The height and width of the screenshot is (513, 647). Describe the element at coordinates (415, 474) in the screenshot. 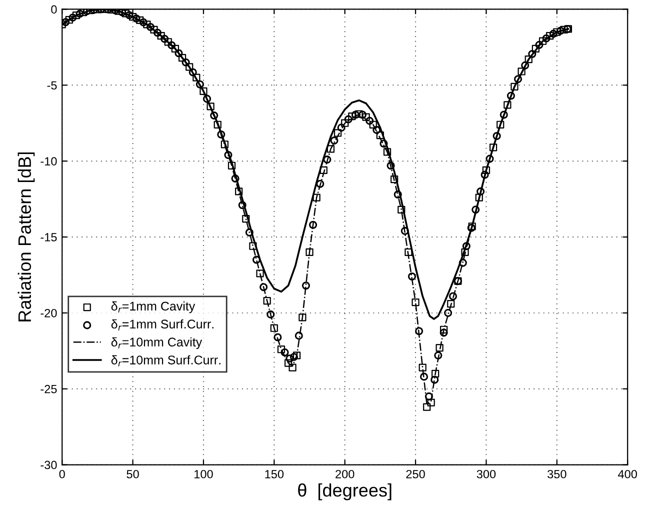

I see `x-tick-label: 250` at that location.